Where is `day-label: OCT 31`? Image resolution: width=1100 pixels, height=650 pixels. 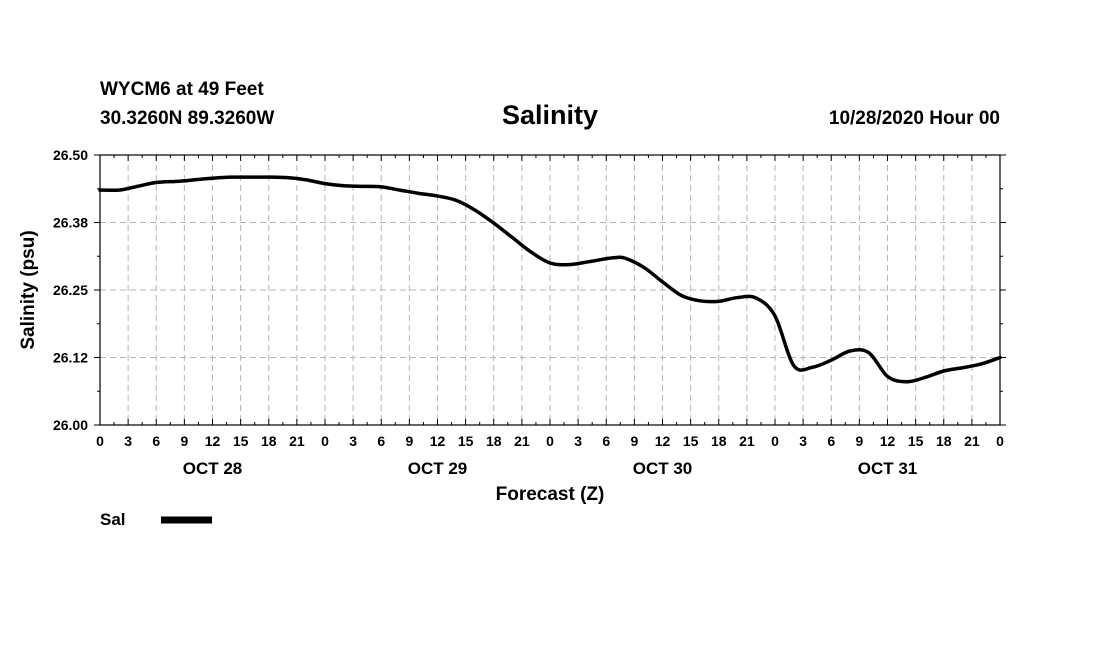 day-label: OCT 31 is located at coordinates (888, 468).